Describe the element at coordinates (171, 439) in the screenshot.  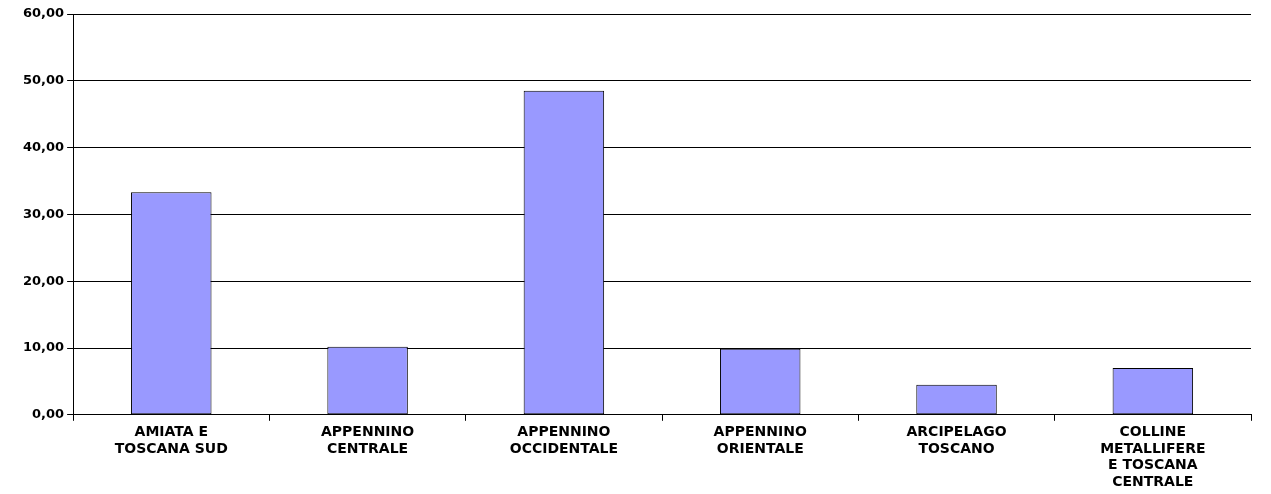
I see `x-tick-label: AMIATA E TOSCANA SUD` at that location.